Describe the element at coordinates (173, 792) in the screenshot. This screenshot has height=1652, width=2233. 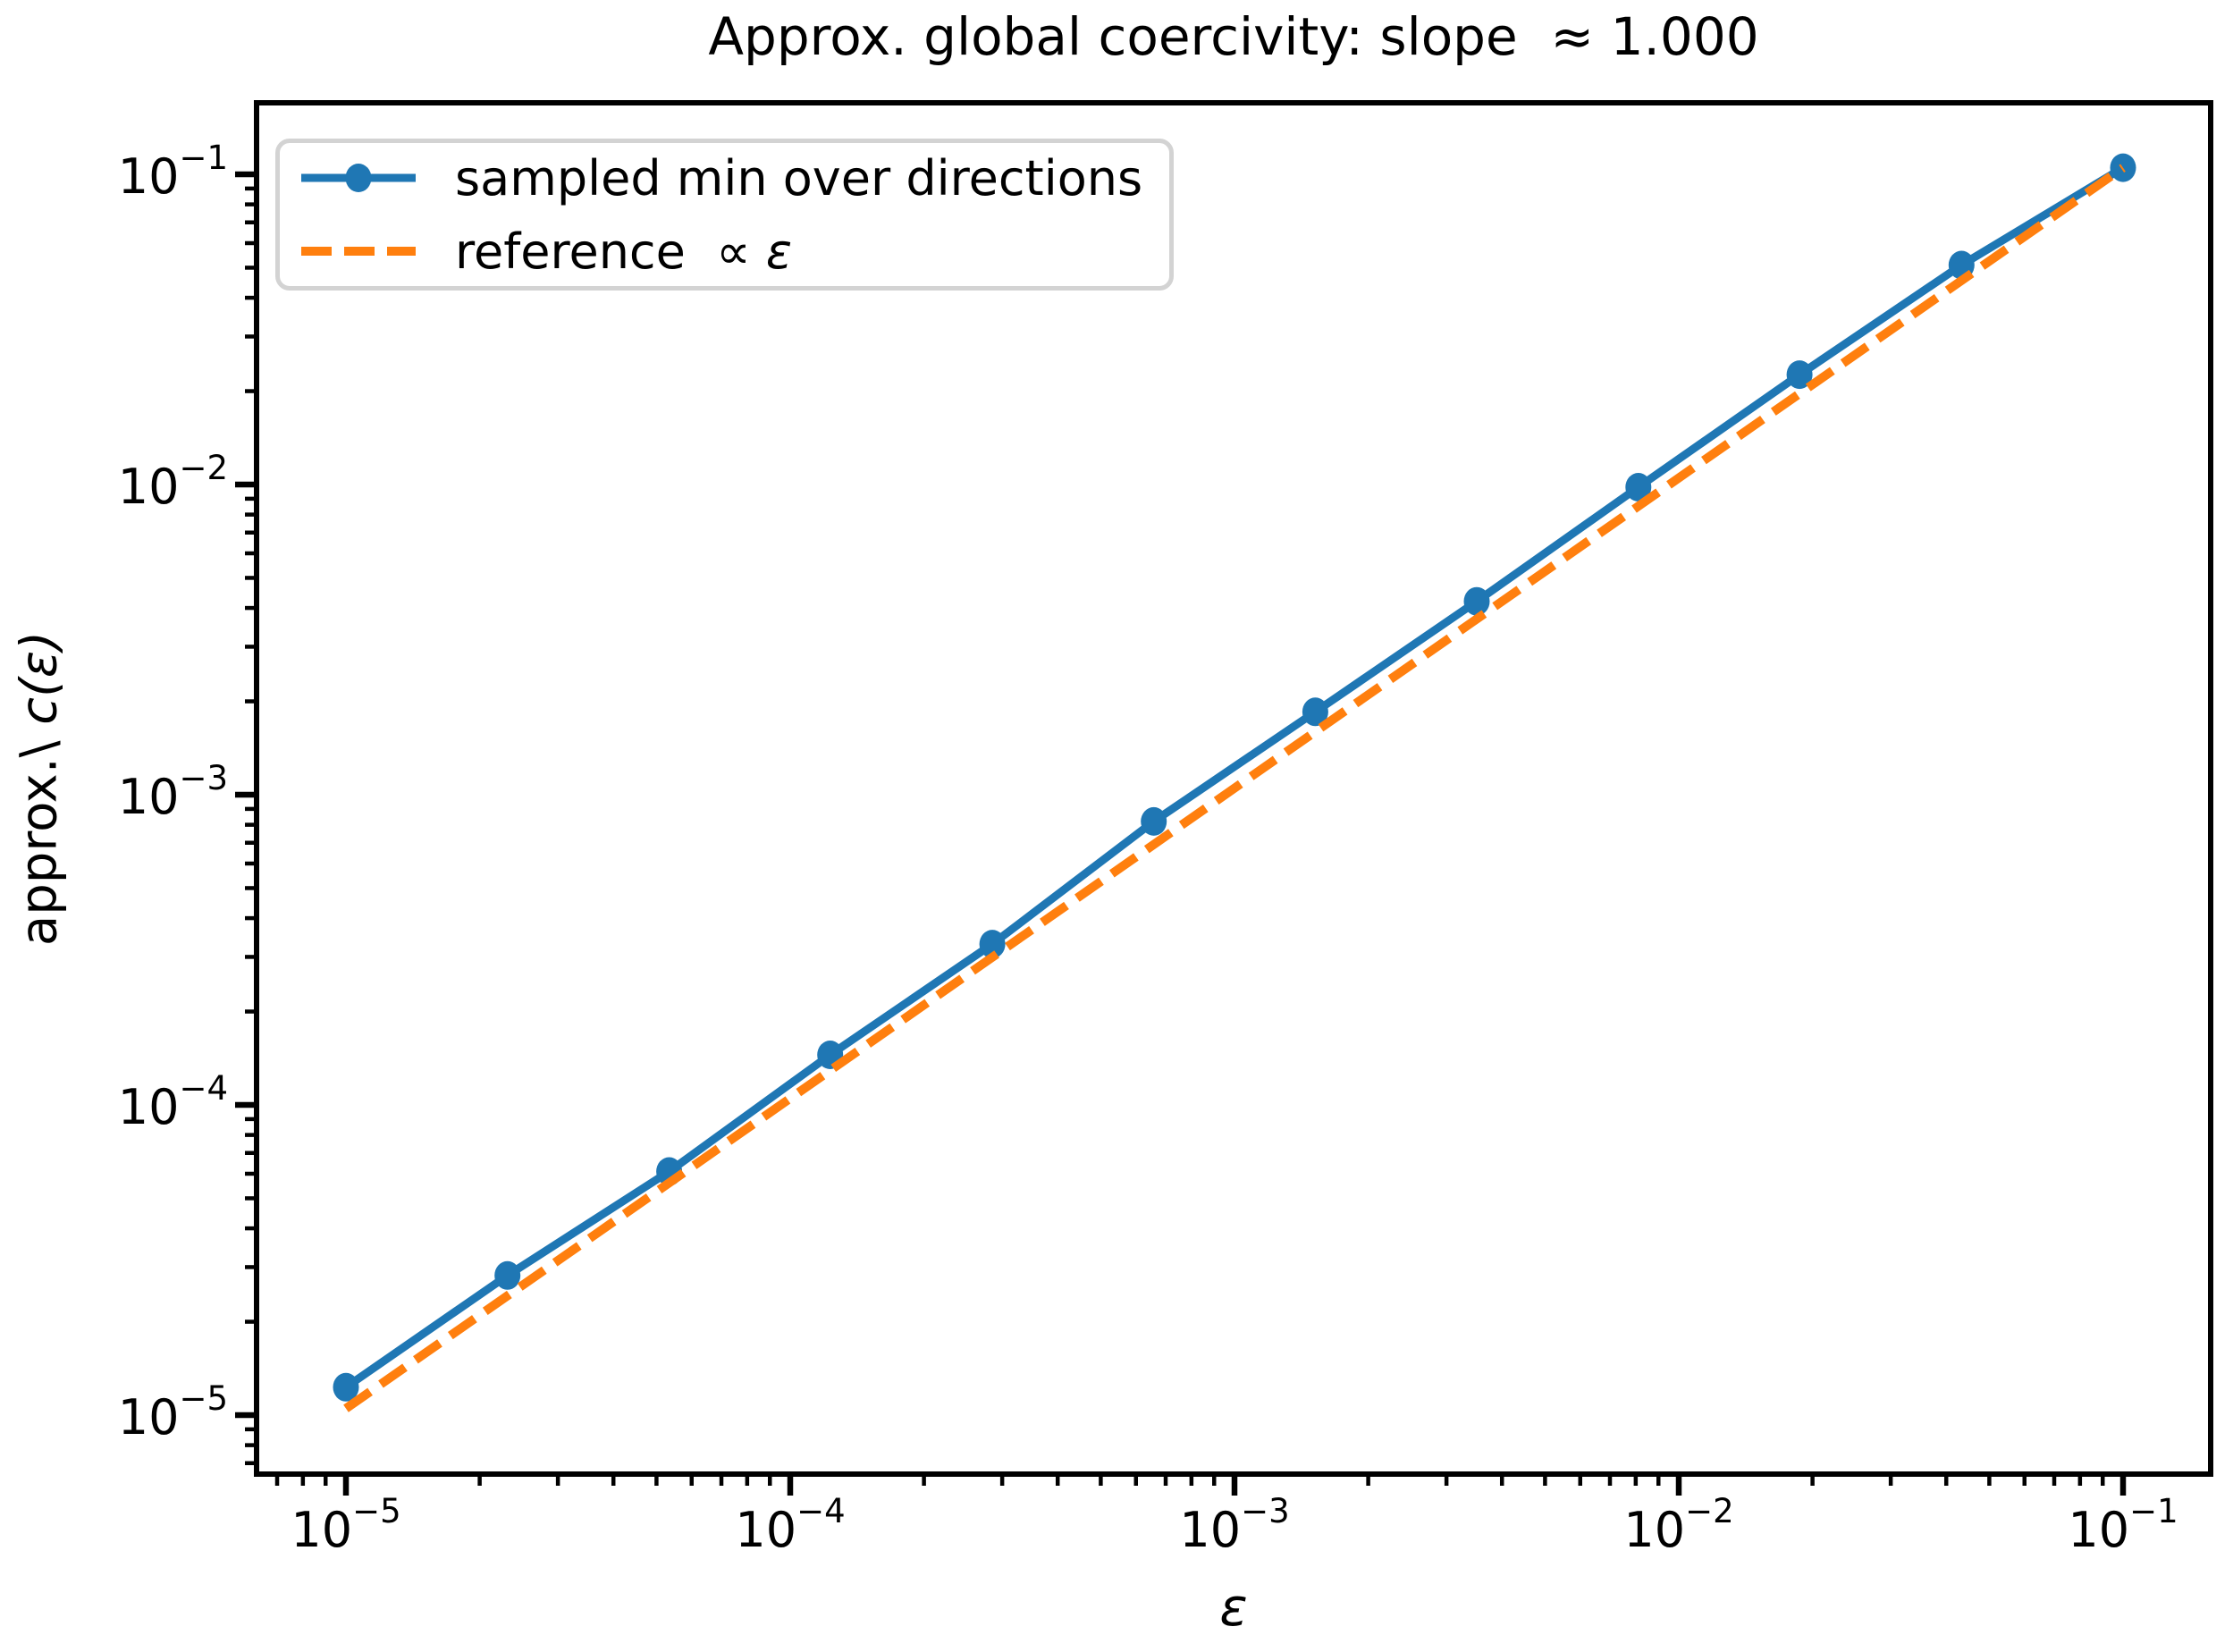
I see `y-tick-label: 10⁻³` at that location.